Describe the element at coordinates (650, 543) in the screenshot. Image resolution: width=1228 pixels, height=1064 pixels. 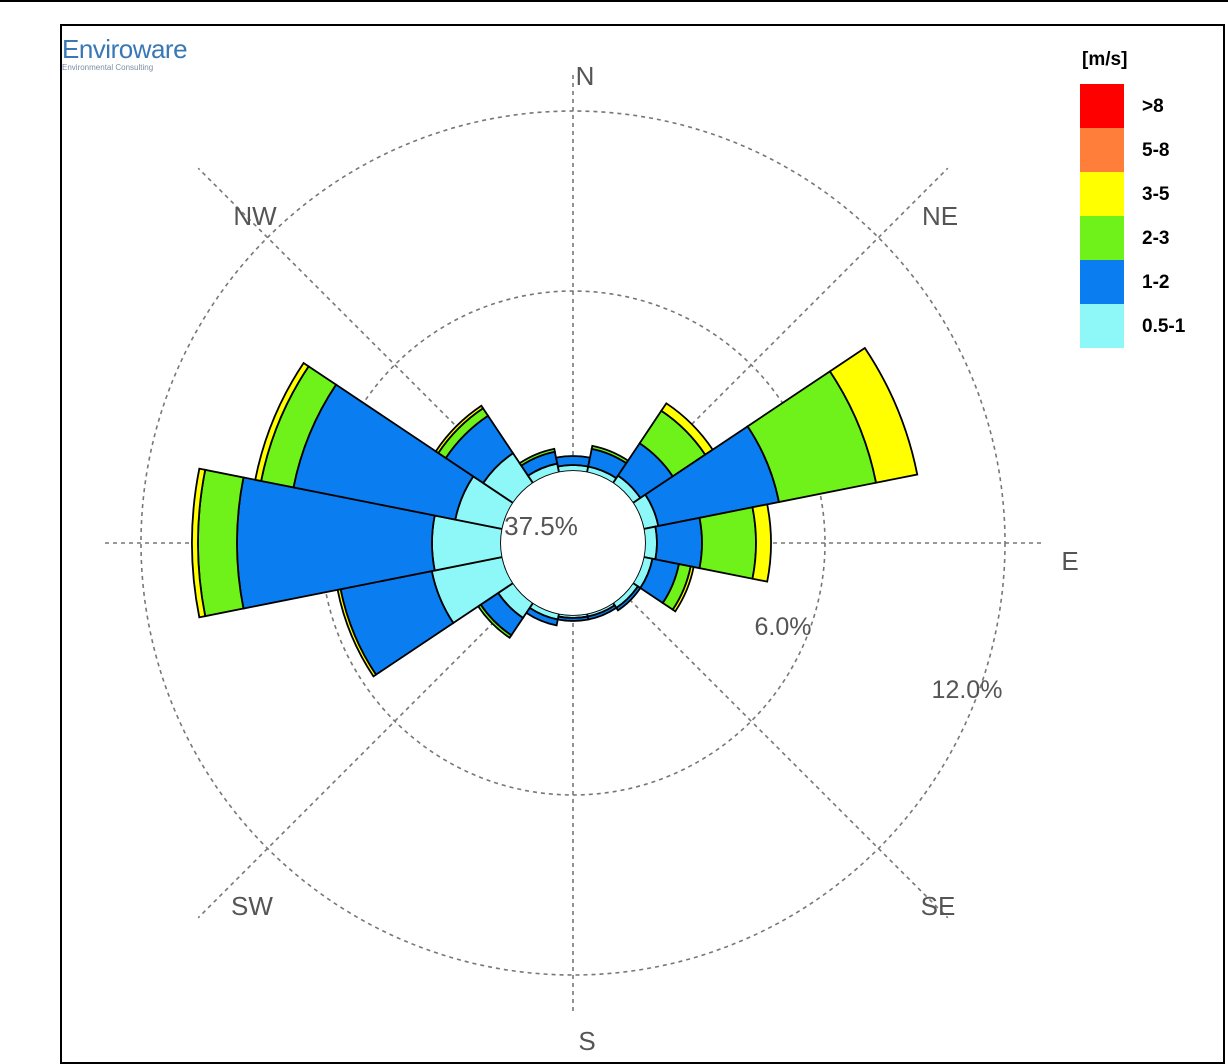
I see `wedge-E-0.5-1` at that location.